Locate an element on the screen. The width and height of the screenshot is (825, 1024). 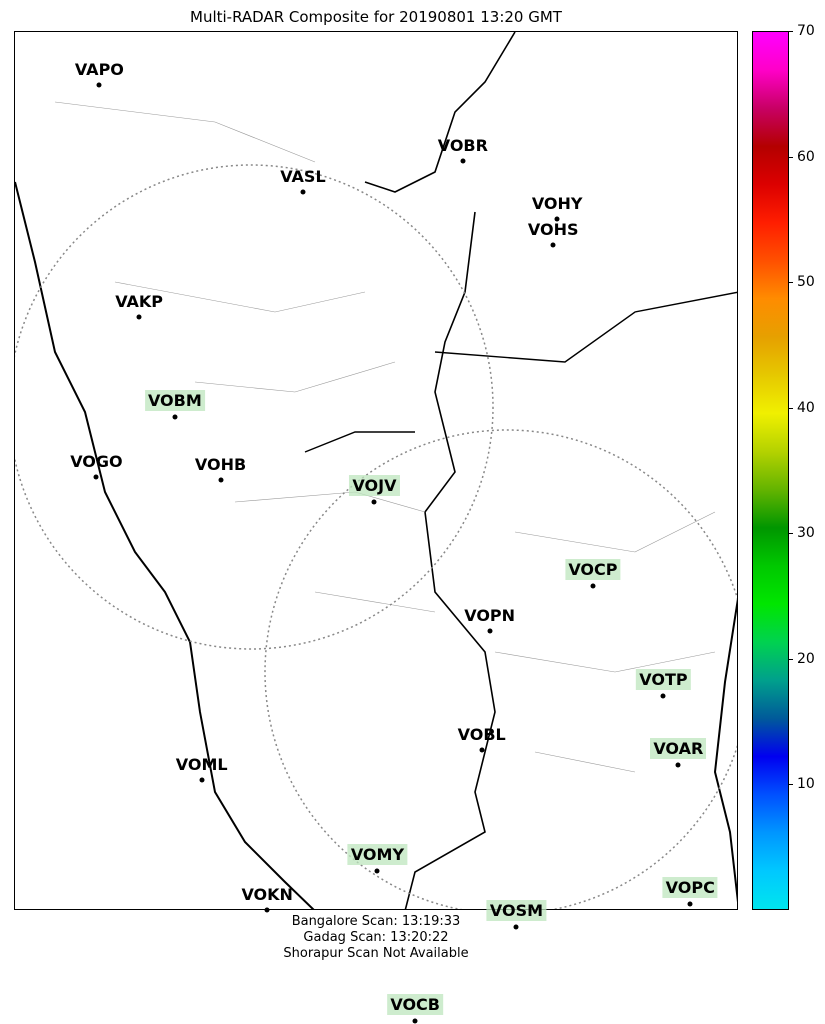
station-label: VOKN is located at coordinates (267, 894).